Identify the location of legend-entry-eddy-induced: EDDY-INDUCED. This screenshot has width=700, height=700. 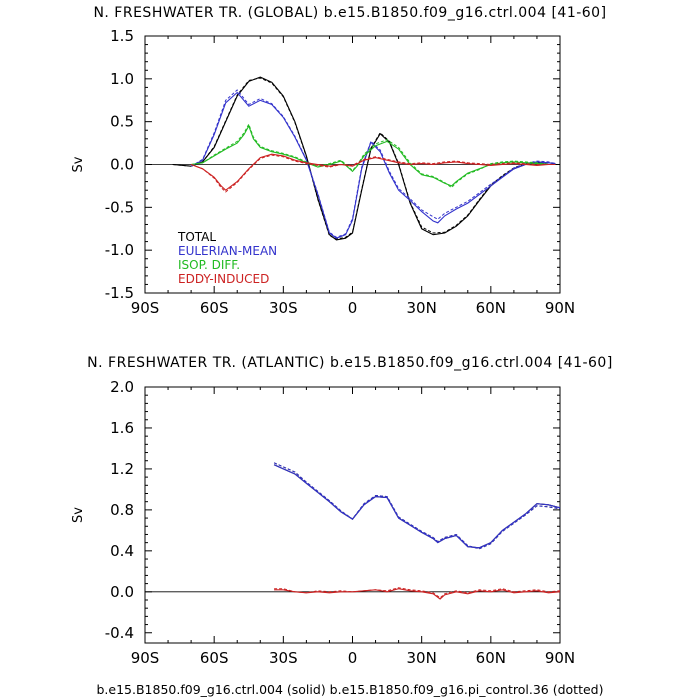
(223, 279).